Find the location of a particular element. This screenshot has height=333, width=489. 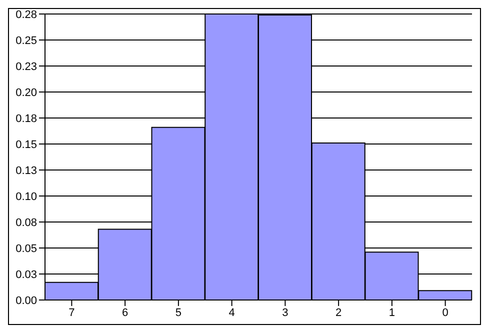

x-tick-label: 5 is located at coordinates (178, 312).